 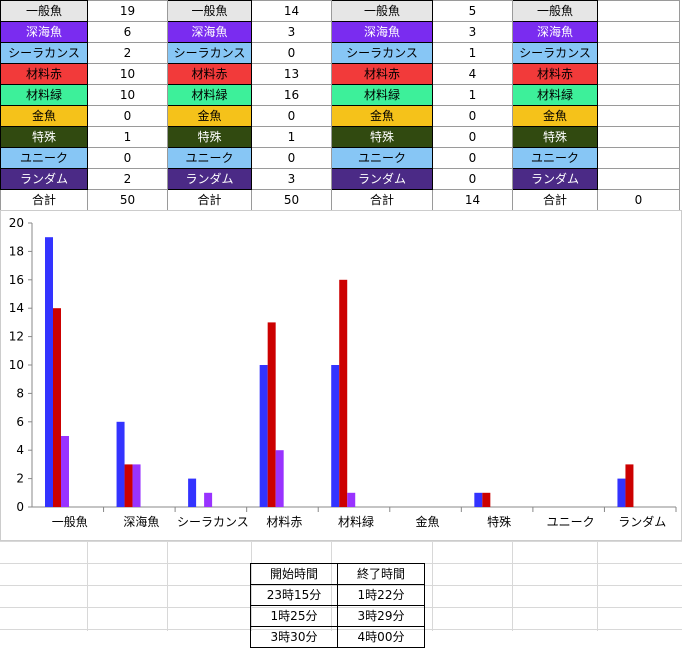 What do you see at coordinates (381, 574) in the screenshot?
I see `time-header-end: 終了時間` at bounding box center [381, 574].